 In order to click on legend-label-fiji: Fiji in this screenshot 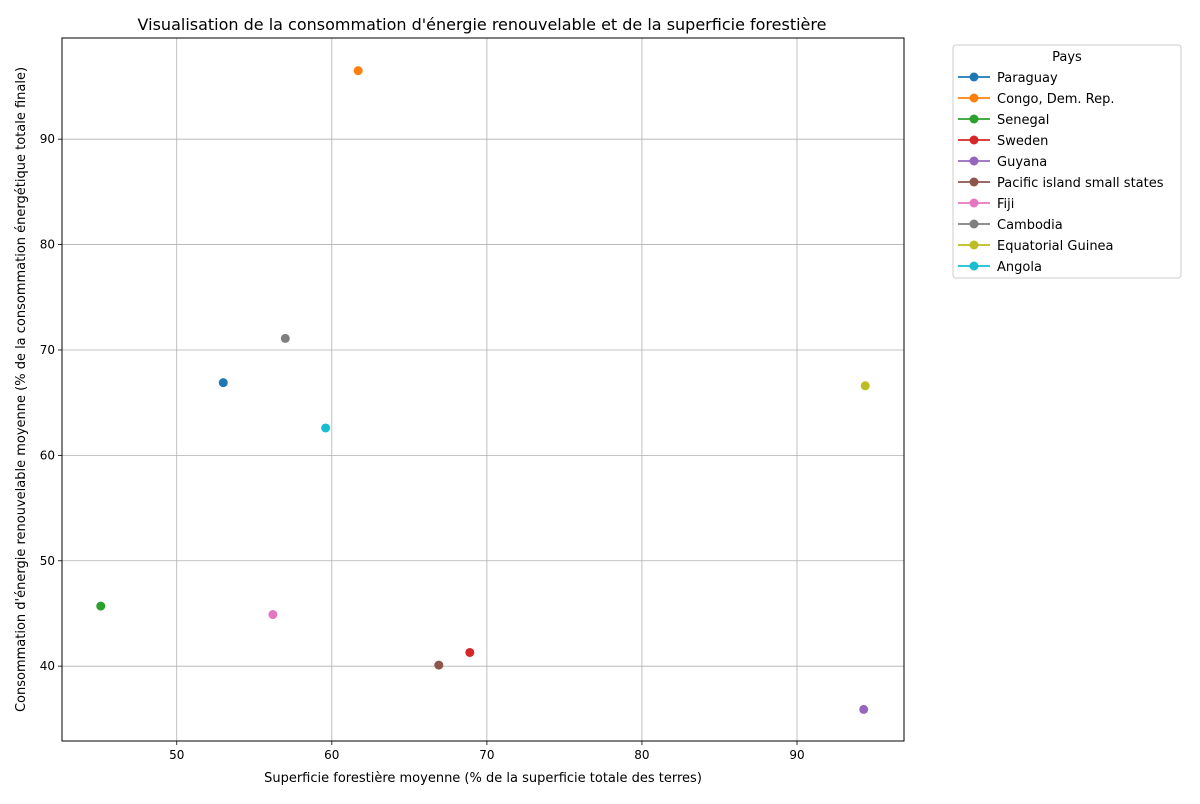, I will do `click(1005, 204)`.